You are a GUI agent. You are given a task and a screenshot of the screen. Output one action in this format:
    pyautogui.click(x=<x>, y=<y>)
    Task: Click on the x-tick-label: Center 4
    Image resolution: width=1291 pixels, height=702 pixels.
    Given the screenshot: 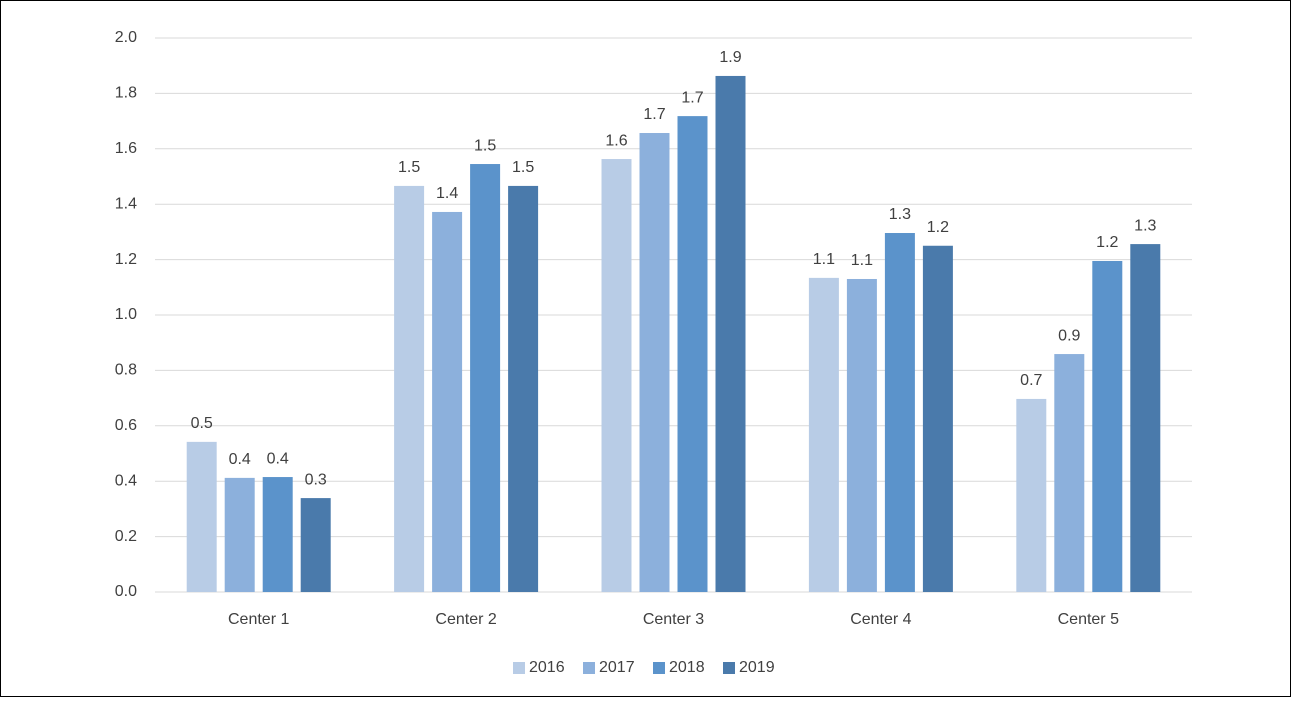 What is the action you would take?
    pyautogui.click(x=880, y=619)
    